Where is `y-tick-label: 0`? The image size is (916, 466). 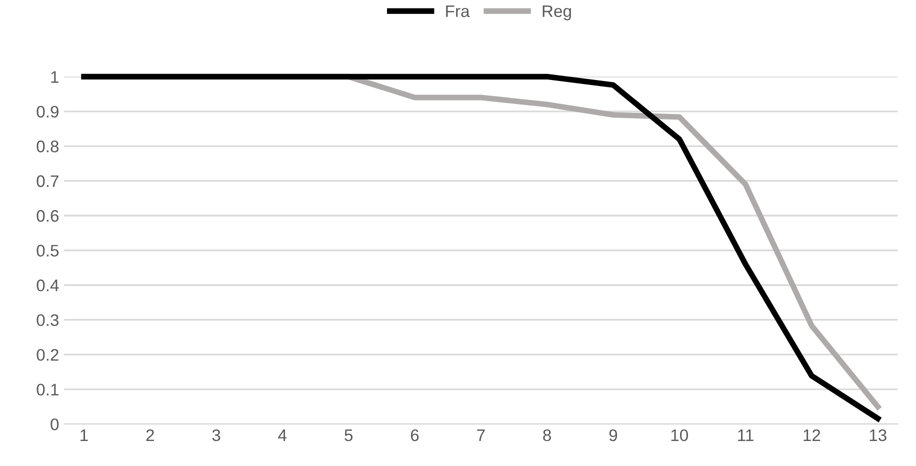 y-tick-label: 0 is located at coordinates (54, 424).